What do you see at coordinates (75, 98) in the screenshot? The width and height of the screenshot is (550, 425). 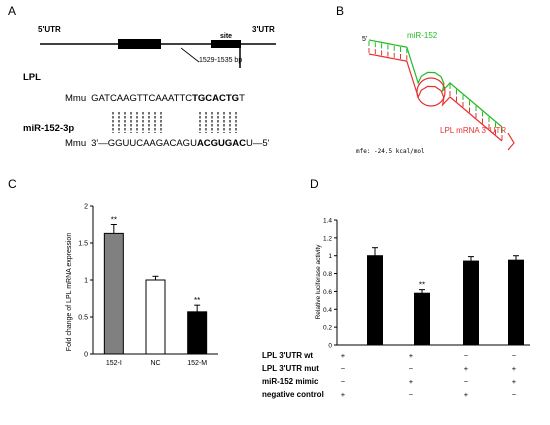 I see `mrna-species: Mmu` at bounding box center [75, 98].